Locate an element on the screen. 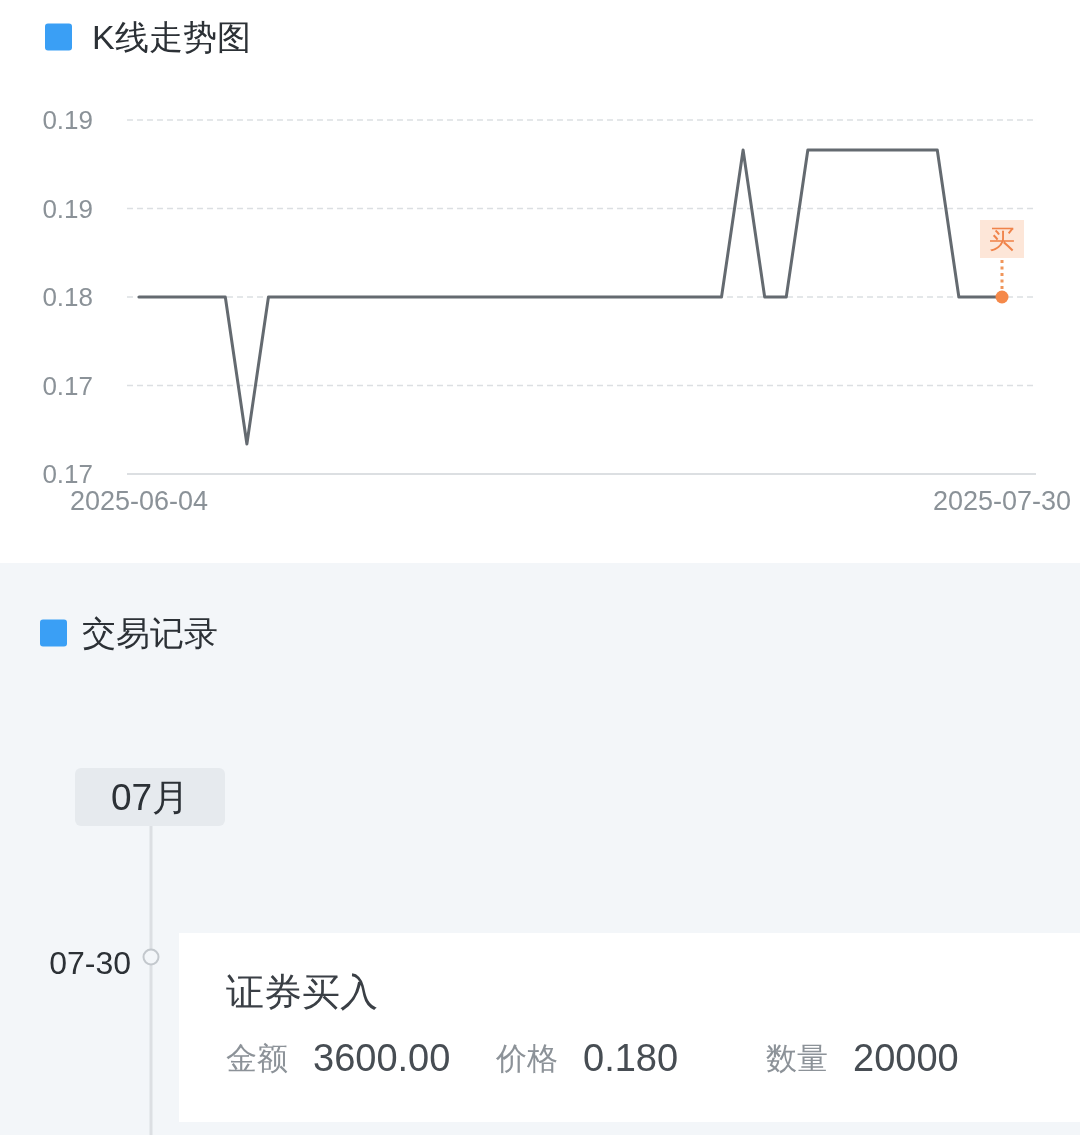 The height and width of the screenshot is (1135, 1080). text: 证券买入 is located at coordinates (302, 992).